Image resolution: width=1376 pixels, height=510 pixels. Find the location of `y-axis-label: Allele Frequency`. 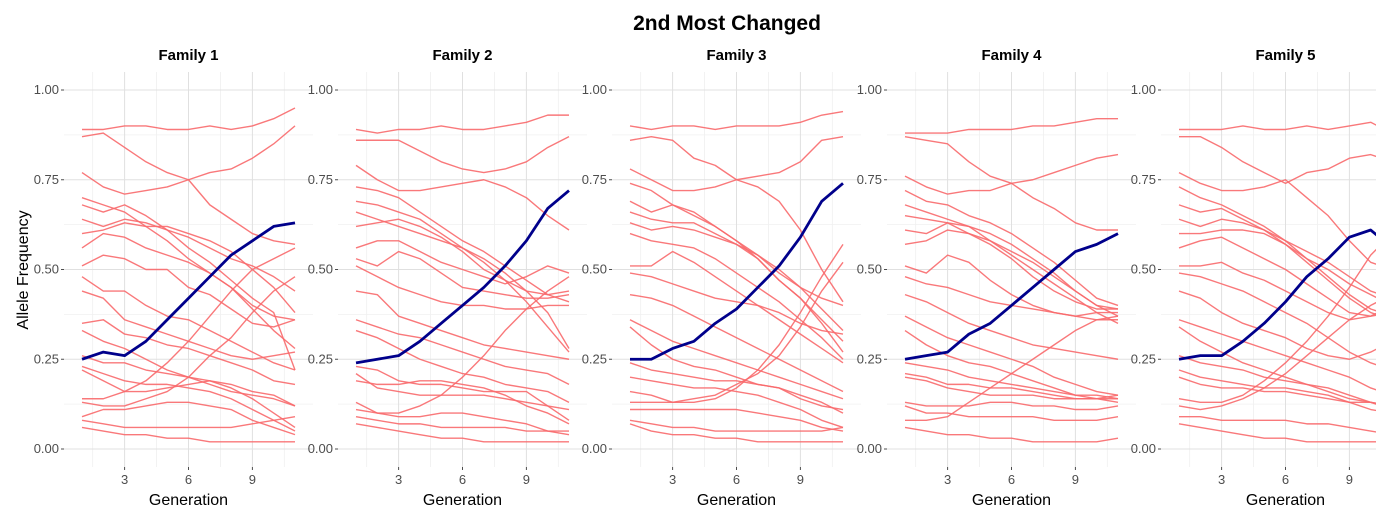

y-axis-label: Allele Frequency is located at coordinates (23, 269).